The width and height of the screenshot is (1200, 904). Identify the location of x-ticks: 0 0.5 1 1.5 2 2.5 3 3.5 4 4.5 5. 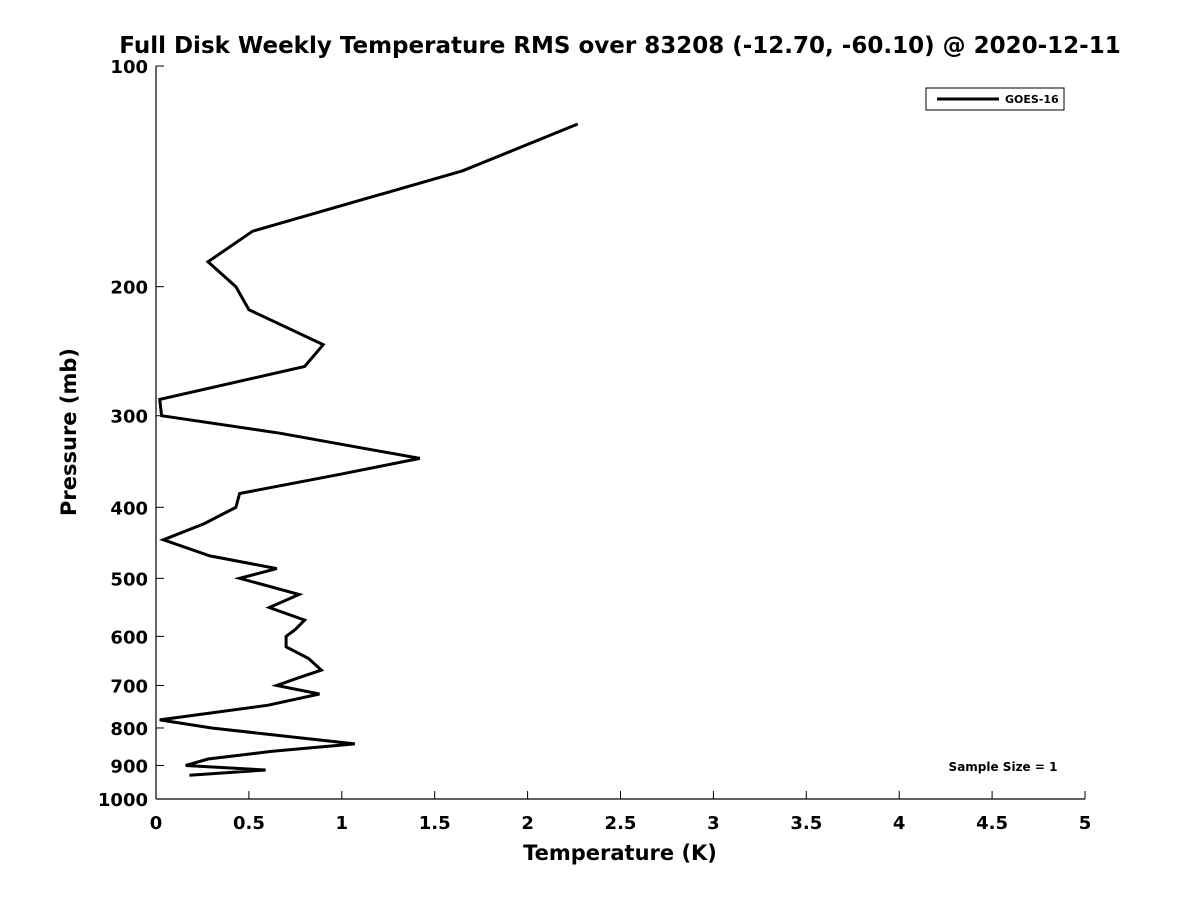
(621, 812).